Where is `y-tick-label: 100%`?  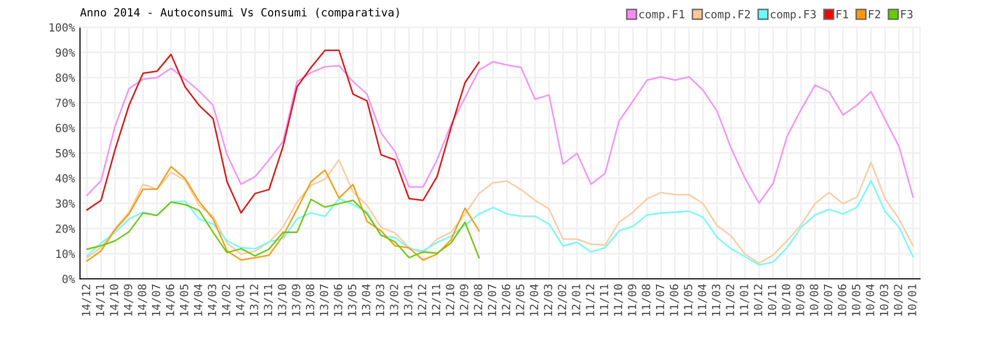
y-tick-label: 100% is located at coordinates (62, 27).